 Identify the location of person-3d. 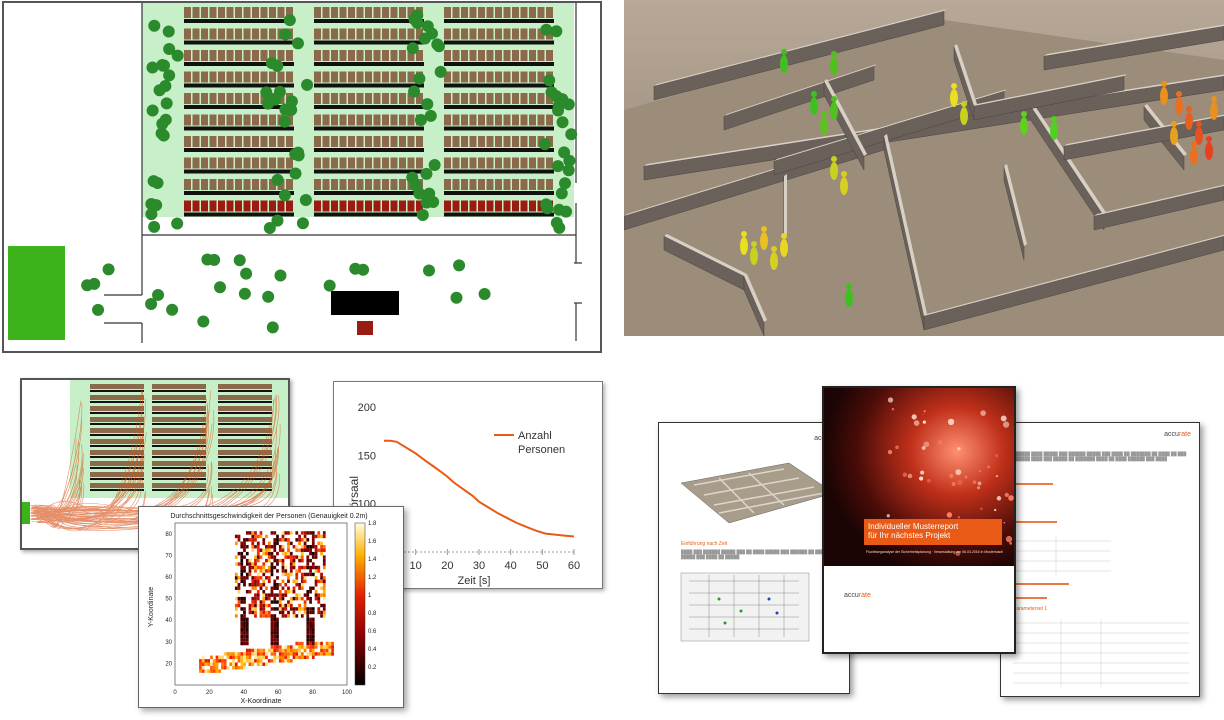
(1174, 136).